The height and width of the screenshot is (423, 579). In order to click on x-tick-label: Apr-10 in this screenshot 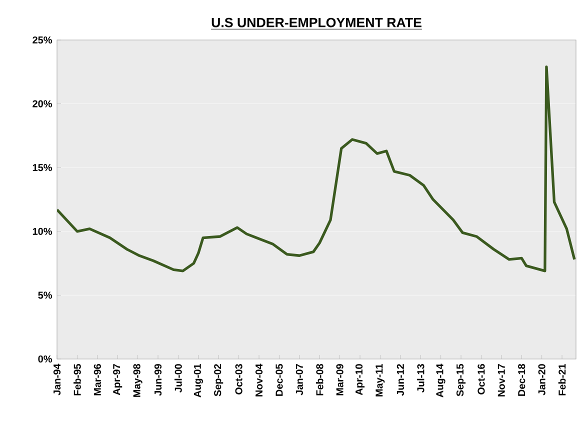, I will do `click(360, 380)`.